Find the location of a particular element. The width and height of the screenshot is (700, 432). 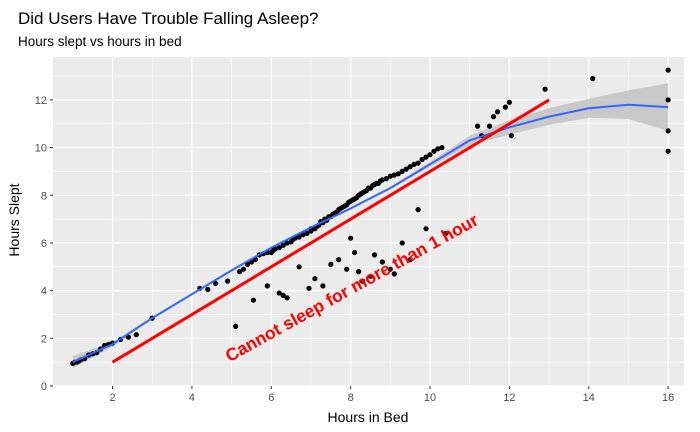

y-axis-ticks: 0 2 4 6 8 10 12 is located at coordinates (44, 244).